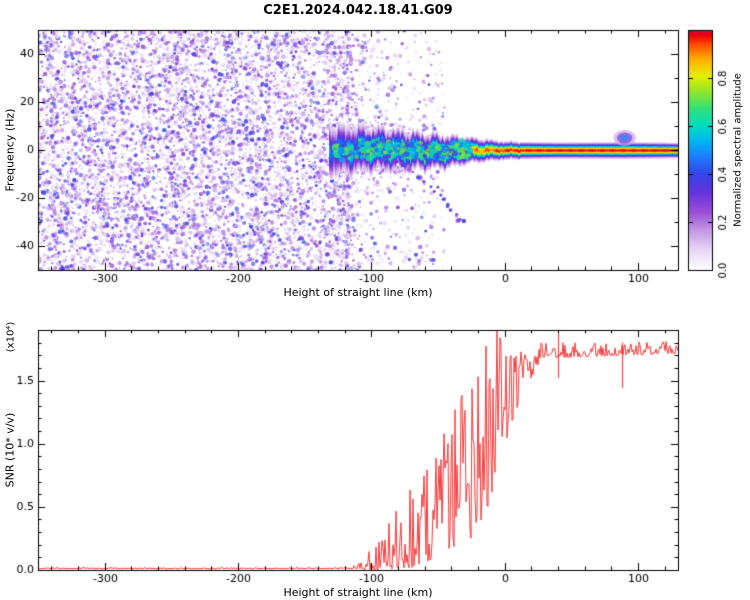  What do you see at coordinates (358, 592) in the screenshot?
I see `snr-xaxis-label: Height of straight line (km)` at bounding box center [358, 592].